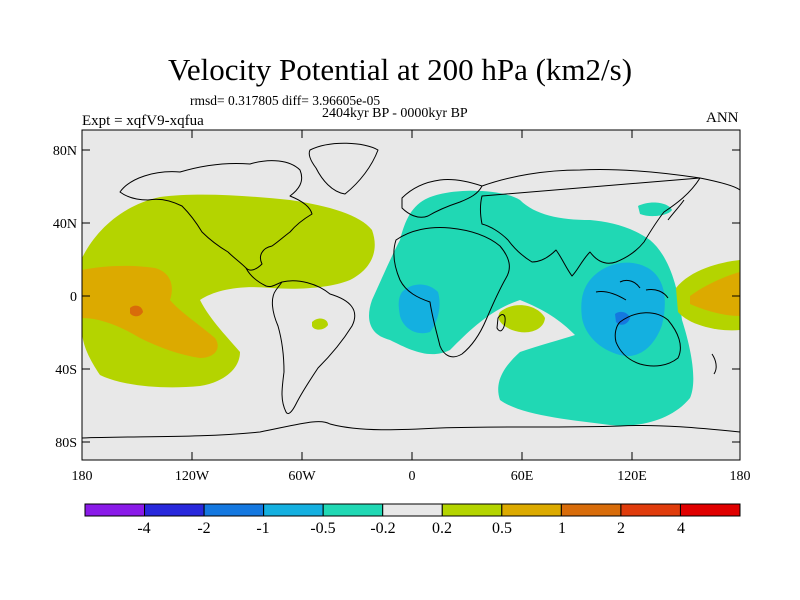  What do you see at coordinates (451, 292) in the screenshot?
I see `coastline-africa` at bounding box center [451, 292].